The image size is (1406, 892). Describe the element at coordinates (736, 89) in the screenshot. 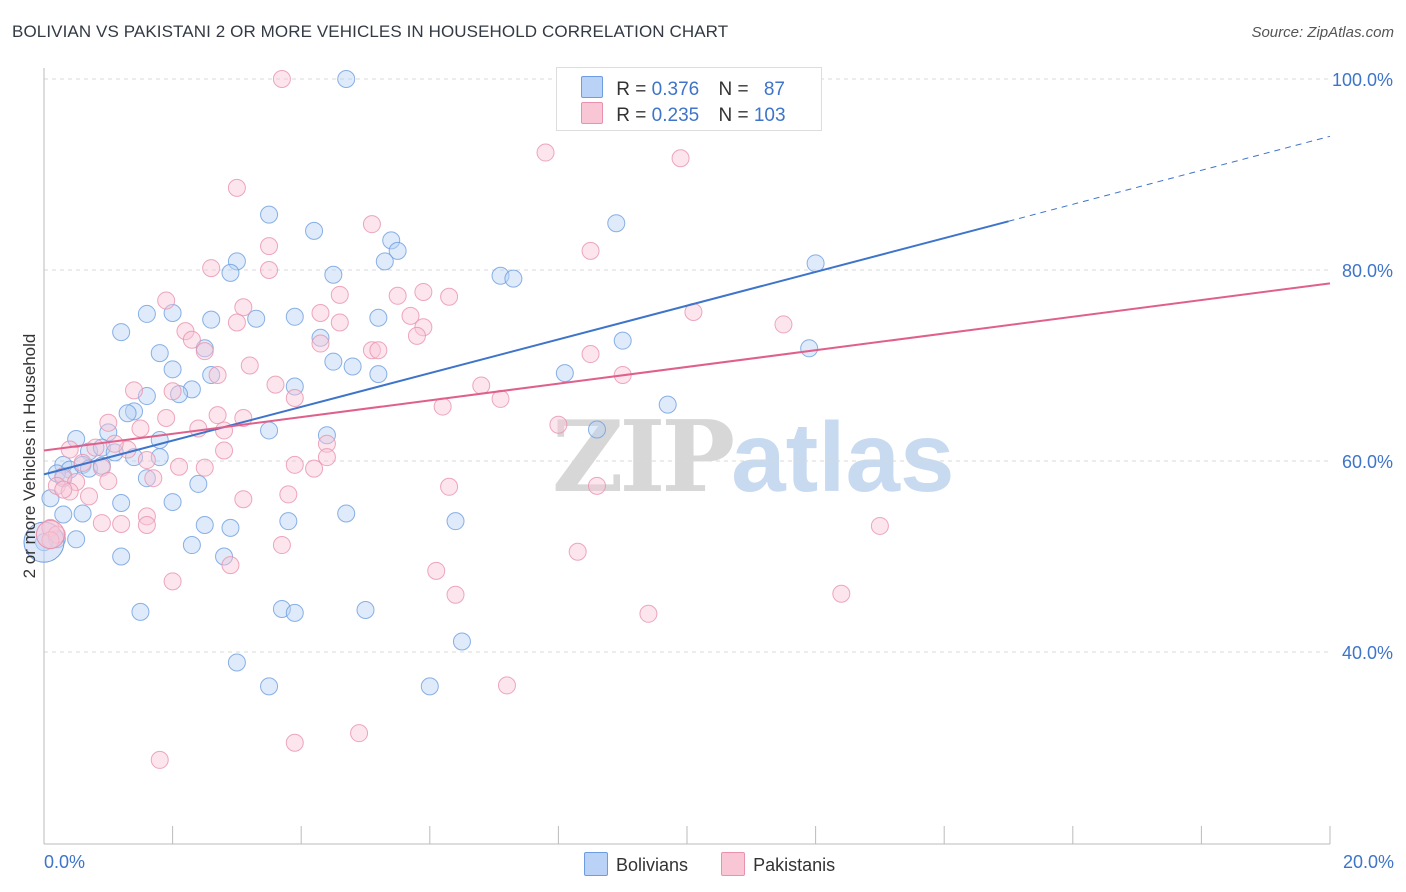

I see `bolivian-n-label: N =` at that location.